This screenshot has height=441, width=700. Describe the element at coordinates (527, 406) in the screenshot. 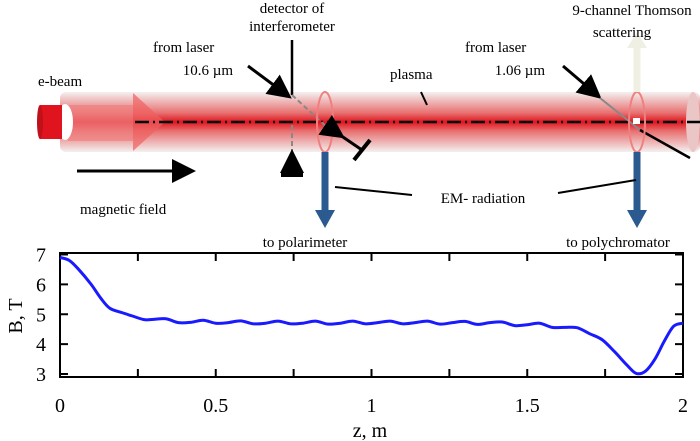

I see `x-tick-label: 1.5` at that location.